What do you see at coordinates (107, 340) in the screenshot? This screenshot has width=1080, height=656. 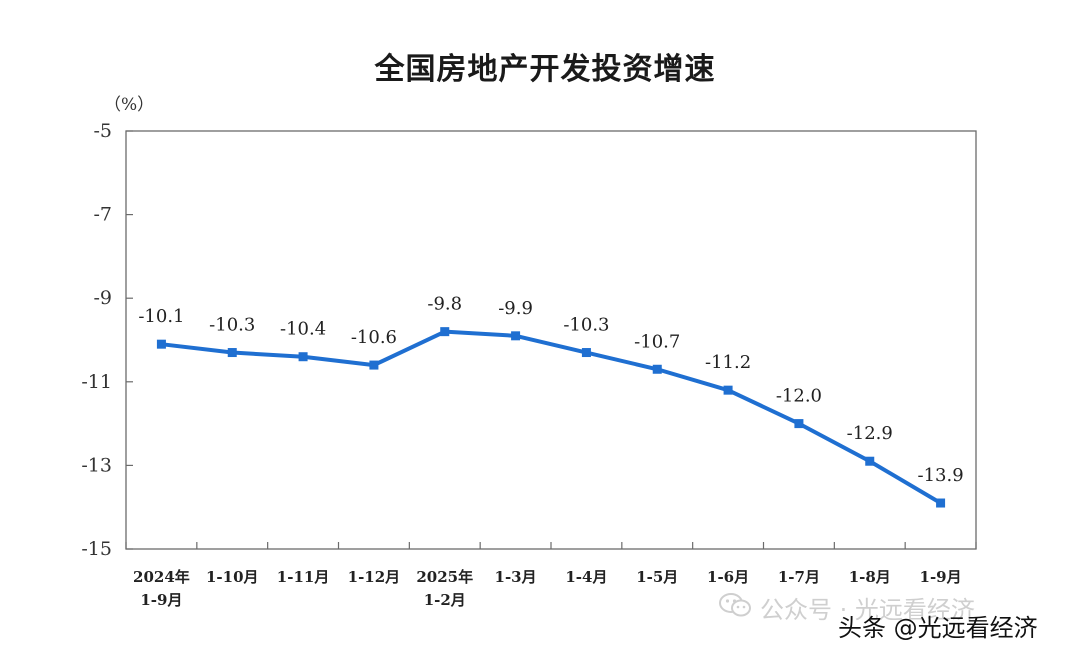 I see `y-axis: -5 -7 -9 -11 -13 -15` at bounding box center [107, 340].